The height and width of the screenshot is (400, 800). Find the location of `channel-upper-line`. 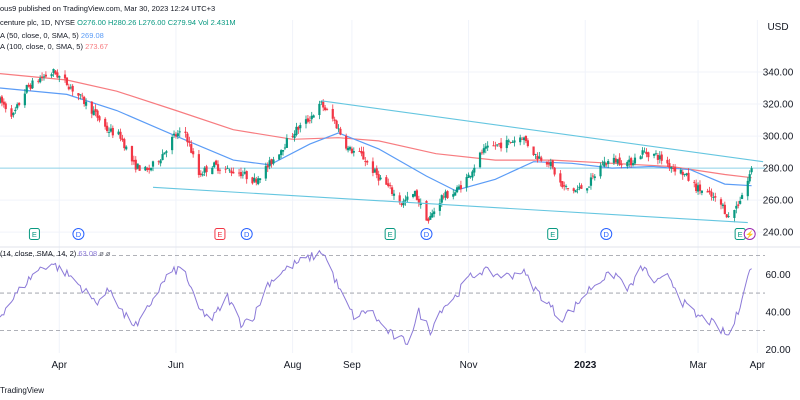

channel-upper-line is located at coordinates (542, 131).